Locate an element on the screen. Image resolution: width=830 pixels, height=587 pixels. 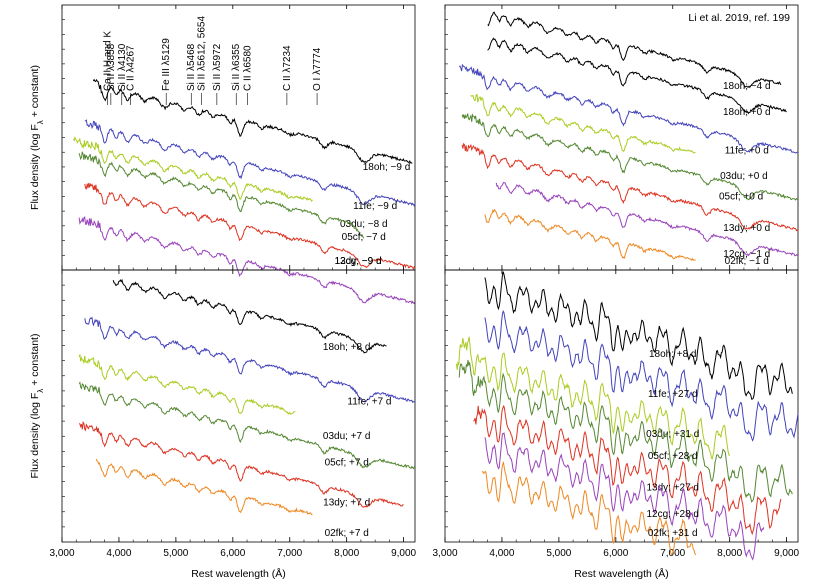
series-label: 05cf; −7 d is located at coordinates (364, 237).